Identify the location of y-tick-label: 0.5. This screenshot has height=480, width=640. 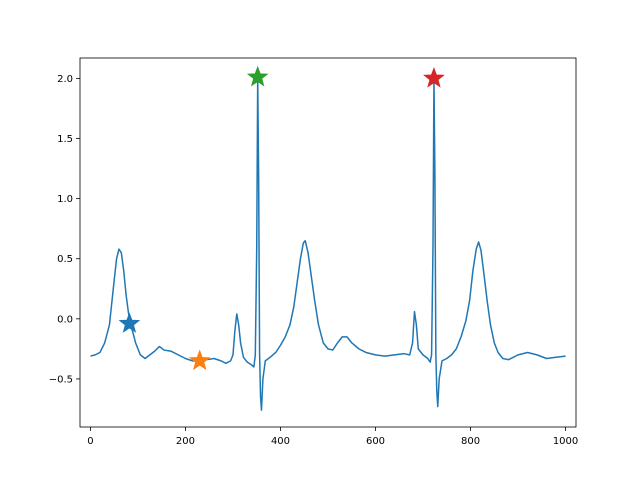
(65, 259).